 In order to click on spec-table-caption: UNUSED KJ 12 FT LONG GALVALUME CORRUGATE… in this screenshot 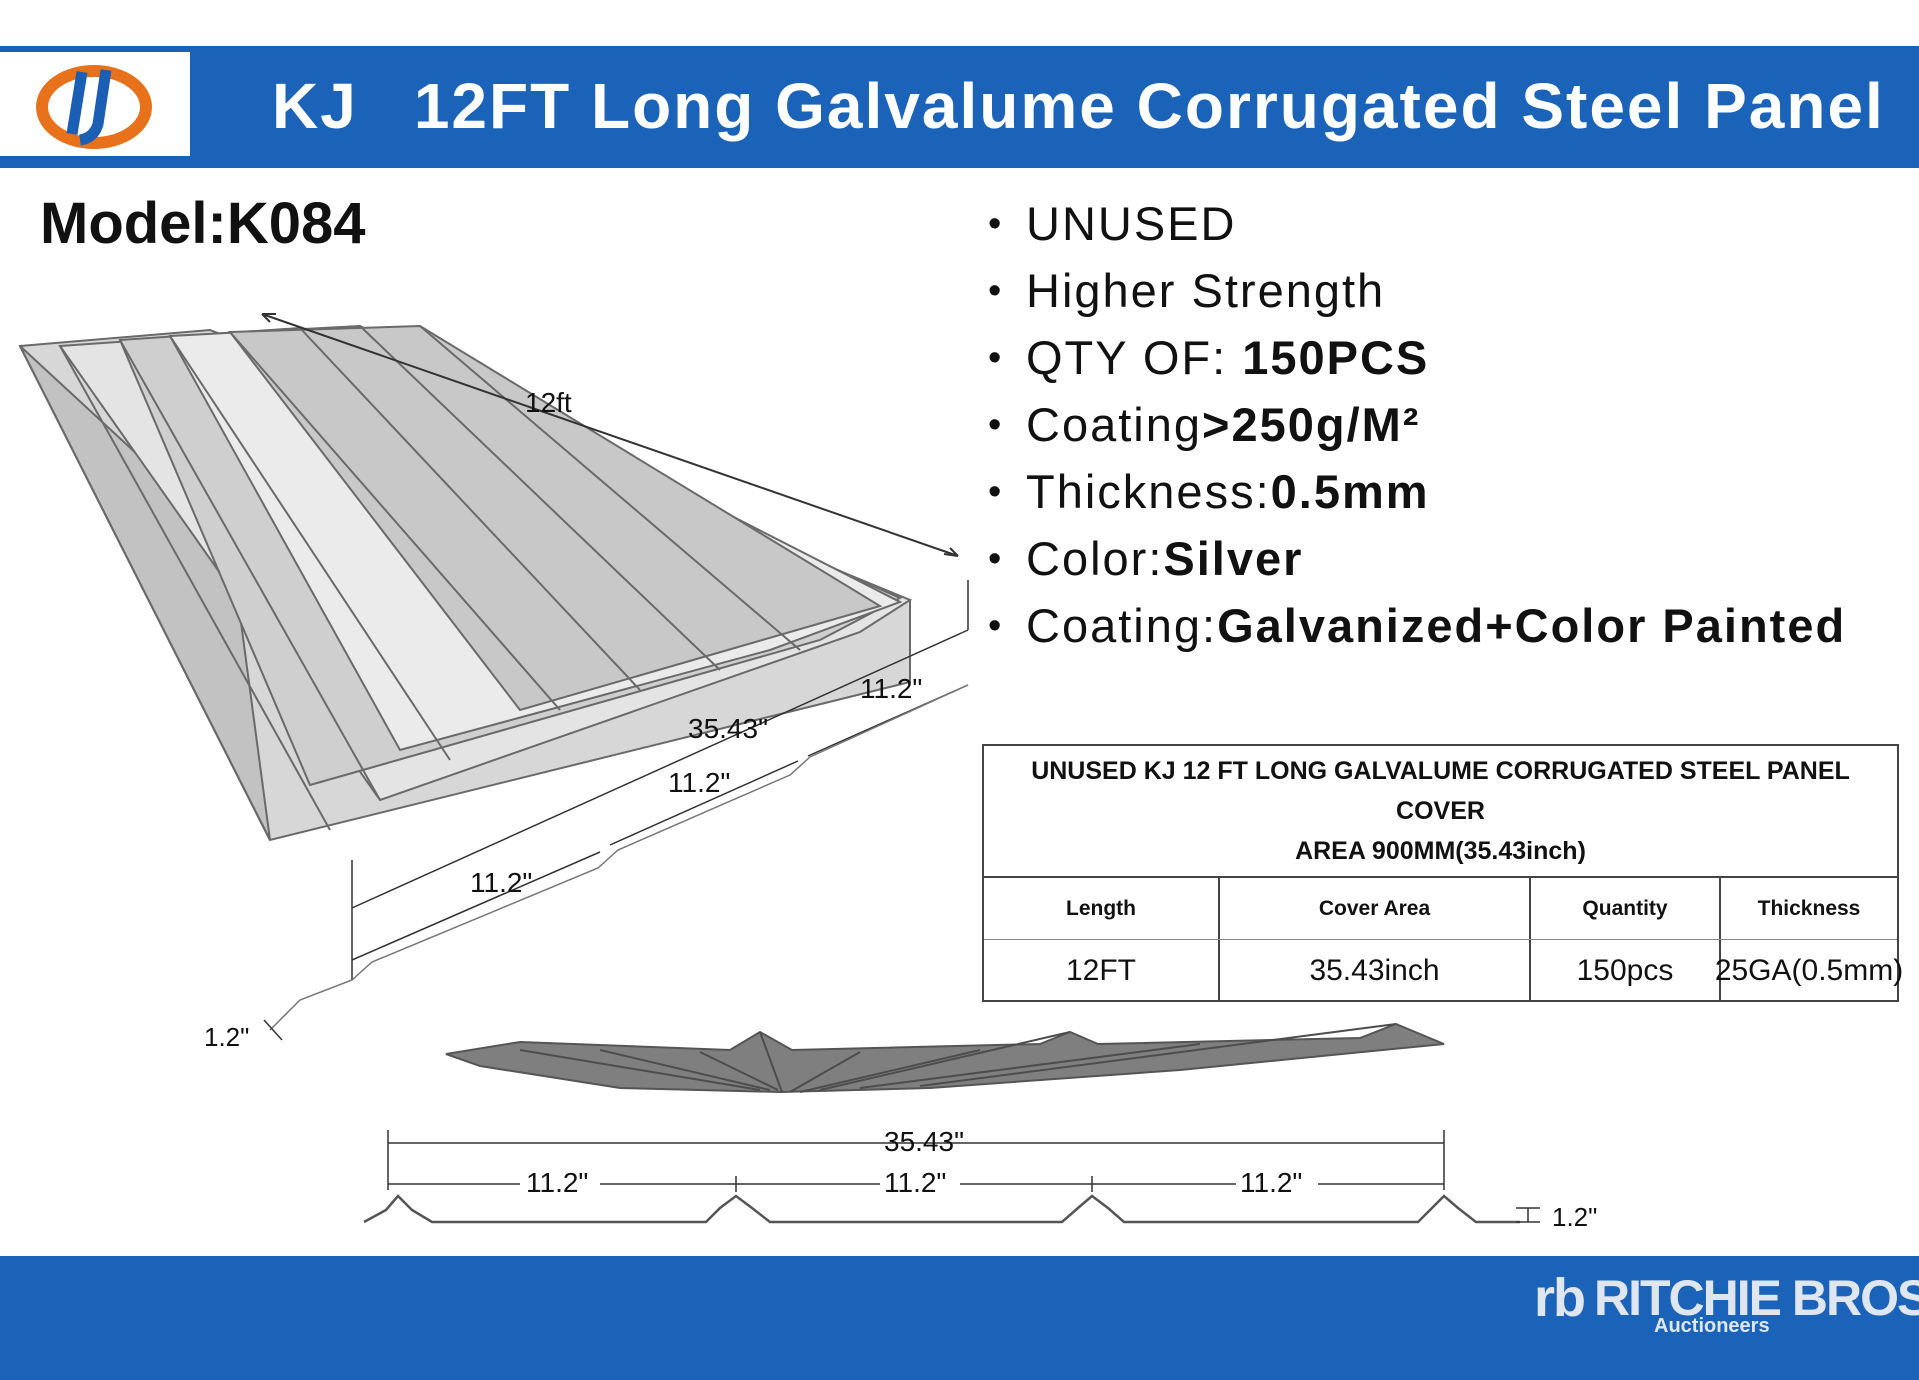, I will do `click(1440, 812)`.